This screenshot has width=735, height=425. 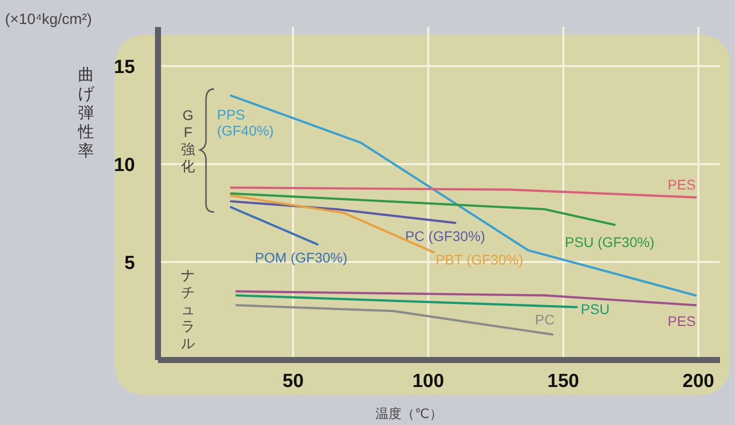 What do you see at coordinates (544, 320) in the screenshot?
I see `series-label: PC` at bounding box center [544, 320].